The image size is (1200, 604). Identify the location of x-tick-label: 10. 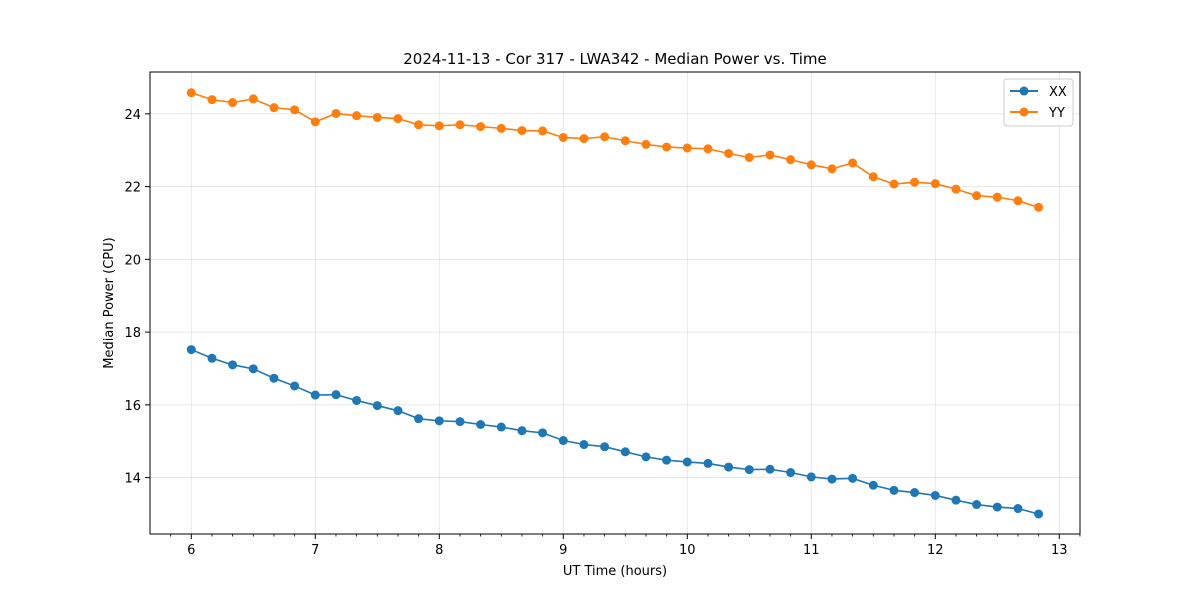
(687, 550).